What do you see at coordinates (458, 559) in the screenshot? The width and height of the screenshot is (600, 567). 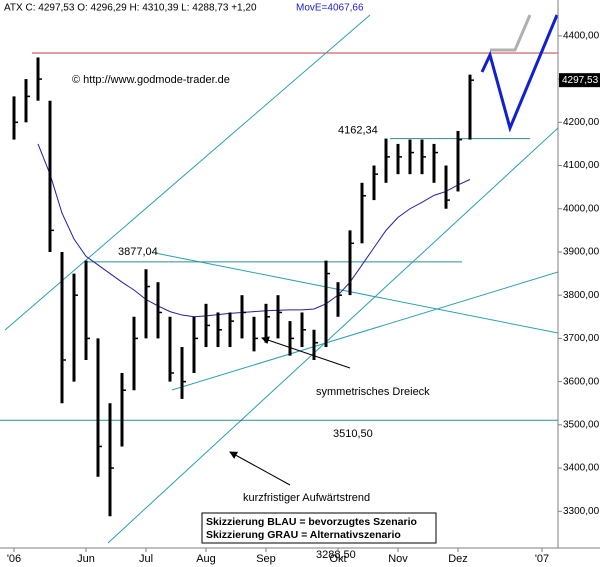 I see `x-tick-label: Dez` at bounding box center [458, 559].